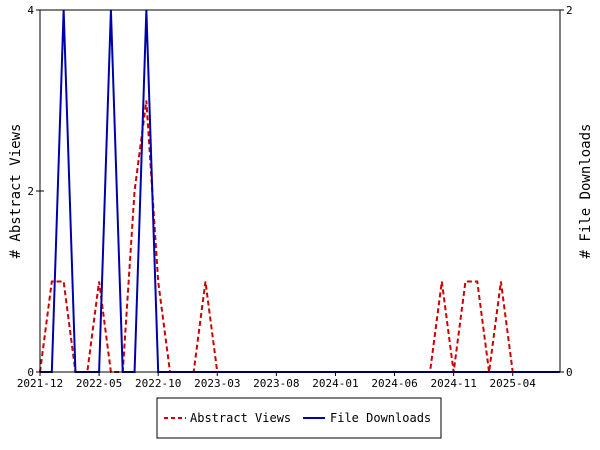 This screenshot has width=600, height=450. Describe the element at coordinates (30, 10) in the screenshot. I see `y-left-tick-label: 4` at that location.